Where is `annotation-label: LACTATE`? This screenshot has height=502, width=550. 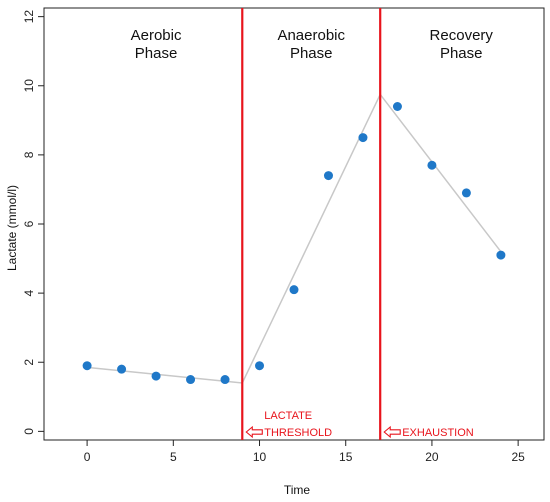 annotation-label: LACTATE is located at coordinates (288, 416).